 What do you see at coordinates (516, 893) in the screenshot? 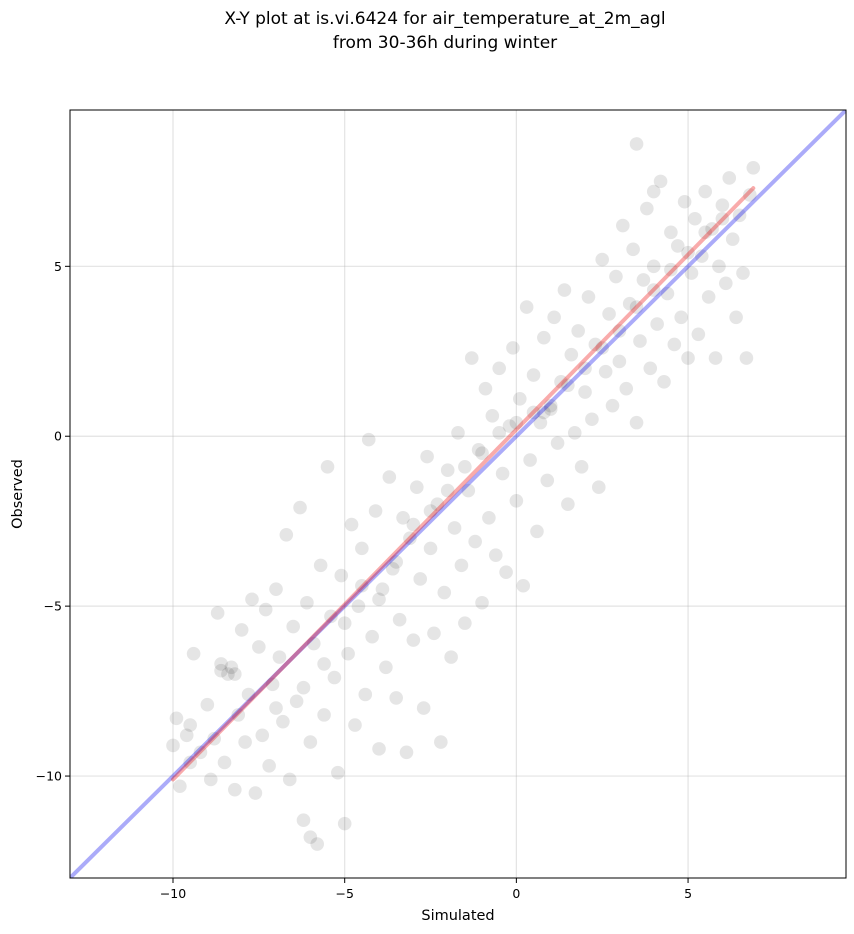
I see `x-tick-label-2: 0` at bounding box center [516, 893].